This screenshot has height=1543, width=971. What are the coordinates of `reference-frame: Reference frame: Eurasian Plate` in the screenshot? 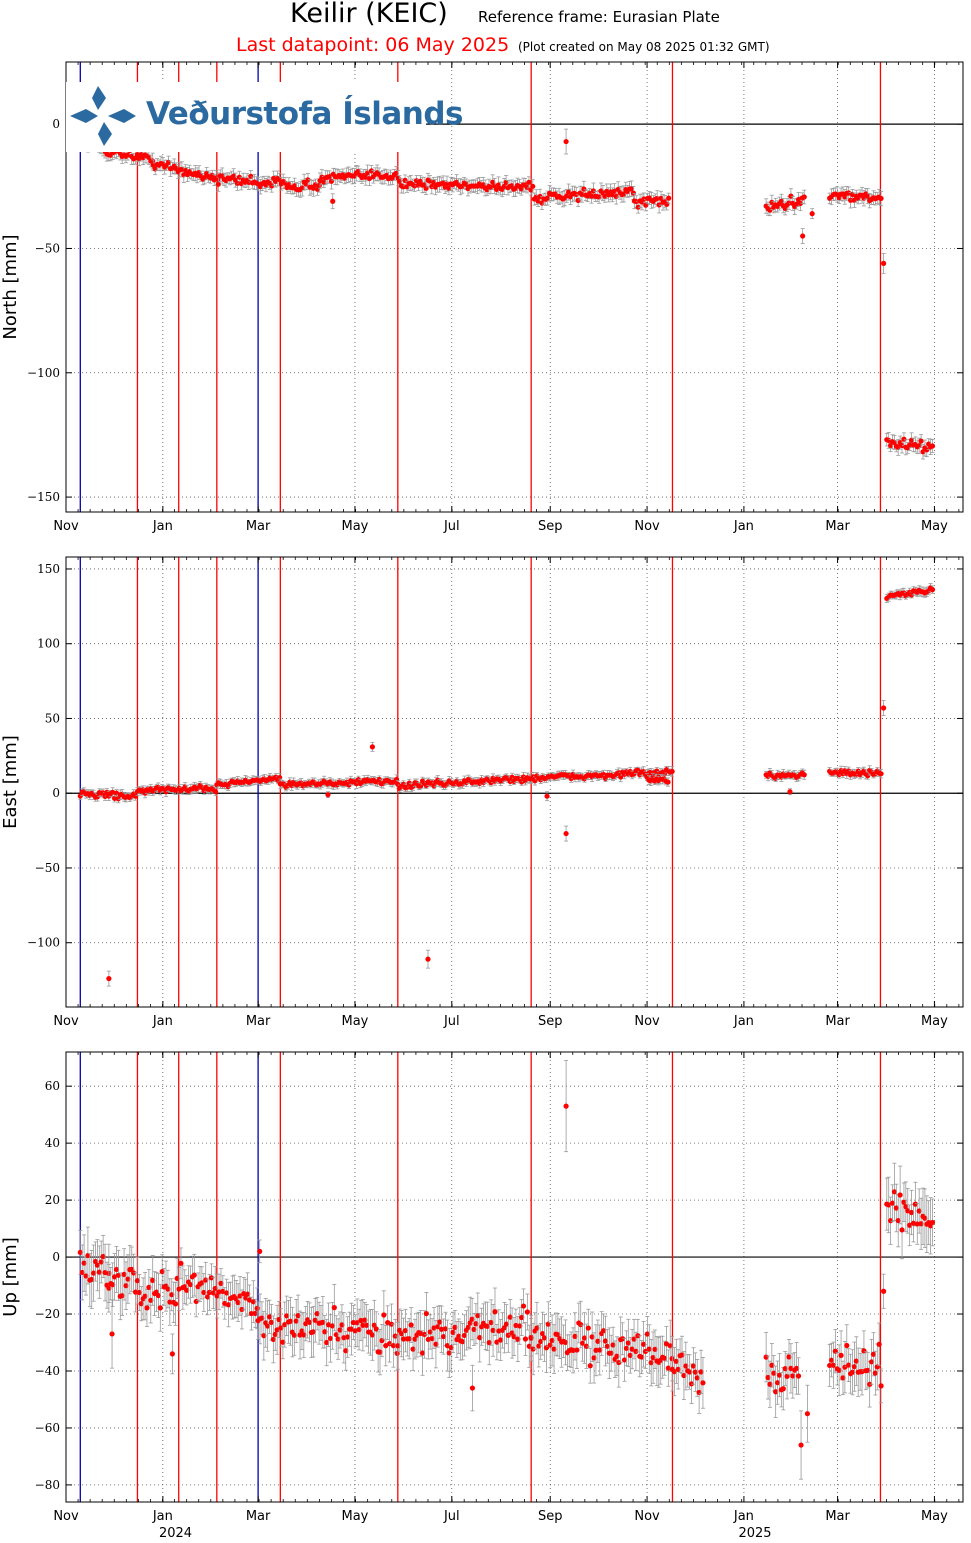 It's located at (599, 17).